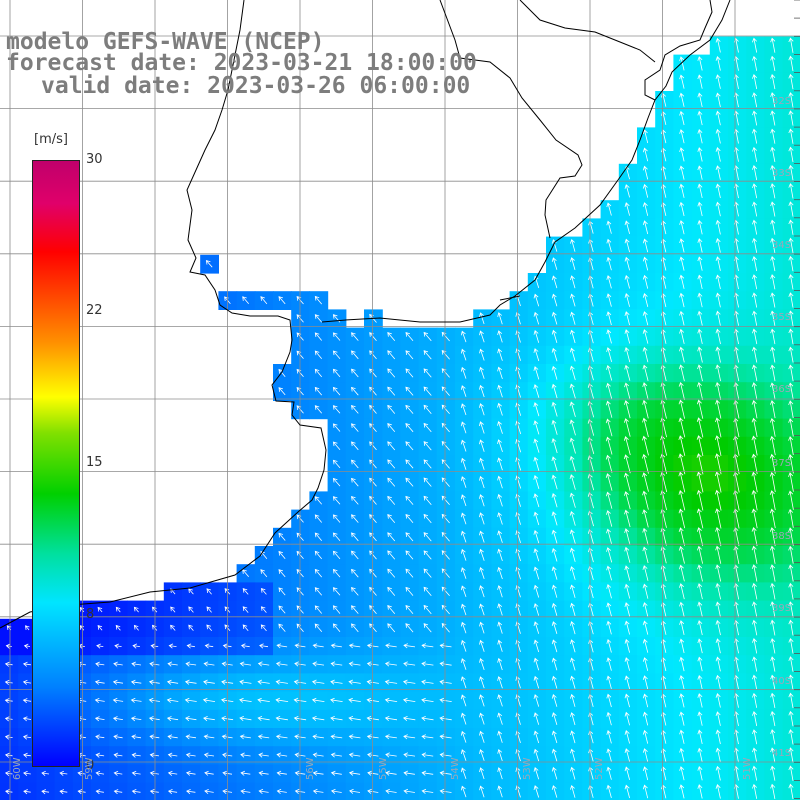  What do you see at coordinates (94, 159) in the screenshot?
I see `colorbar-tick-30: 30` at bounding box center [94, 159].